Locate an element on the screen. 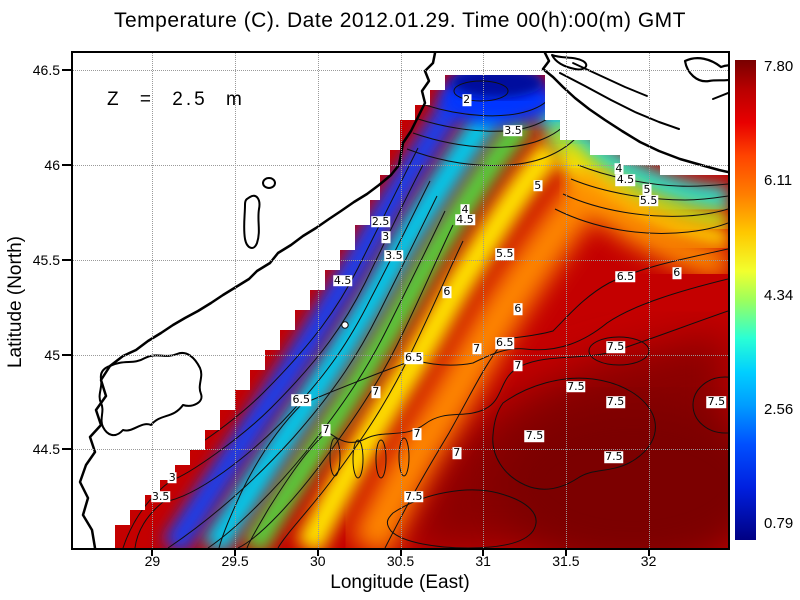 The image size is (800, 600). colorbar-tick-label: 7.80 is located at coordinates (779, 66).